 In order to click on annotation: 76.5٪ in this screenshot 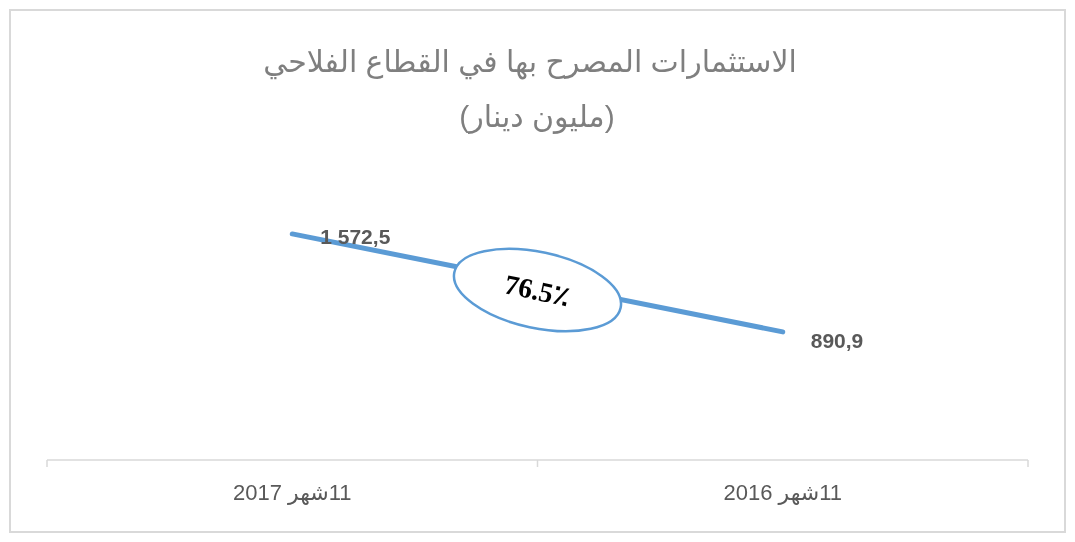, I will do `click(537, 290)`.